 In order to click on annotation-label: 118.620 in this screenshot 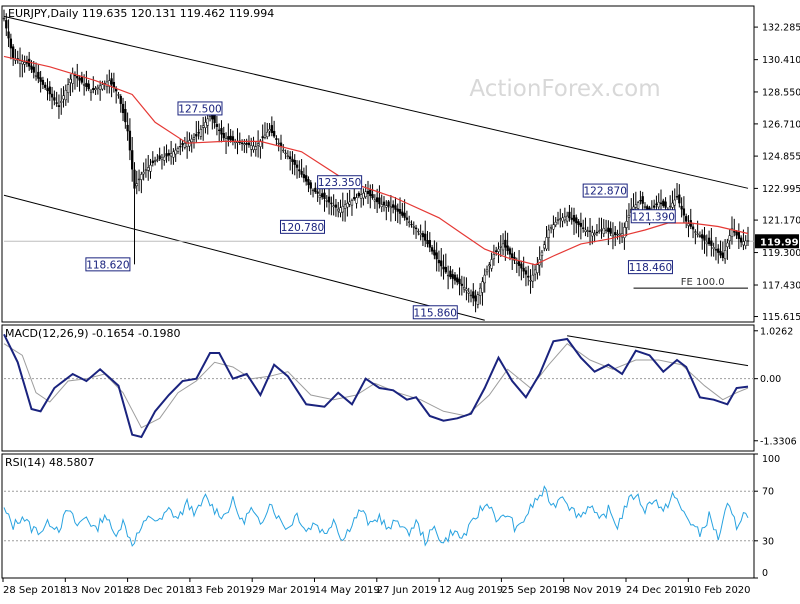, I will do `click(107, 265)`.